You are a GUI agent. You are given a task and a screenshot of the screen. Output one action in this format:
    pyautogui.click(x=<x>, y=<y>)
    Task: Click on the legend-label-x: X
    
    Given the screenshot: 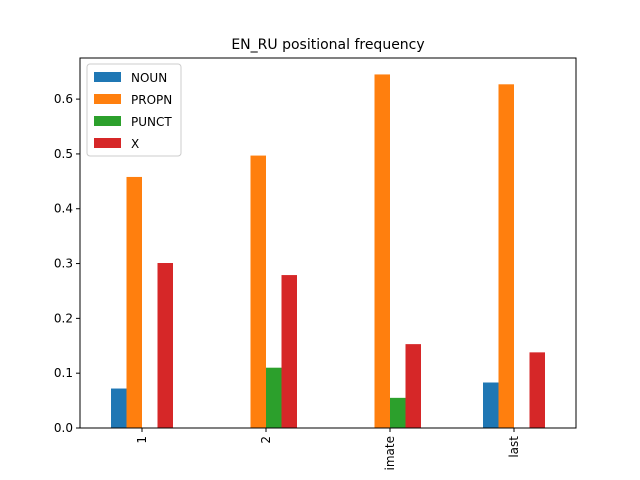 What is the action you would take?
    pyautogui.click(x=135, y=144)
    